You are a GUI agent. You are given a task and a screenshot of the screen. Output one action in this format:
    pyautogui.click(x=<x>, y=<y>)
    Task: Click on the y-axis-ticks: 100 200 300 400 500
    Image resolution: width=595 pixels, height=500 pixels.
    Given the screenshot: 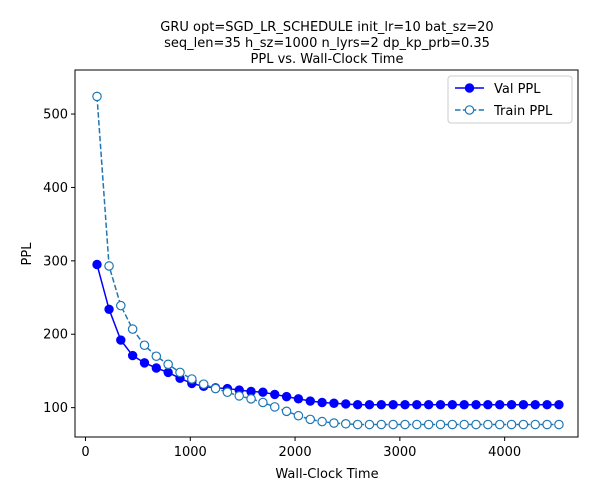 What is the action you would take?
    pyautogui.click(x=59, y=262)
    